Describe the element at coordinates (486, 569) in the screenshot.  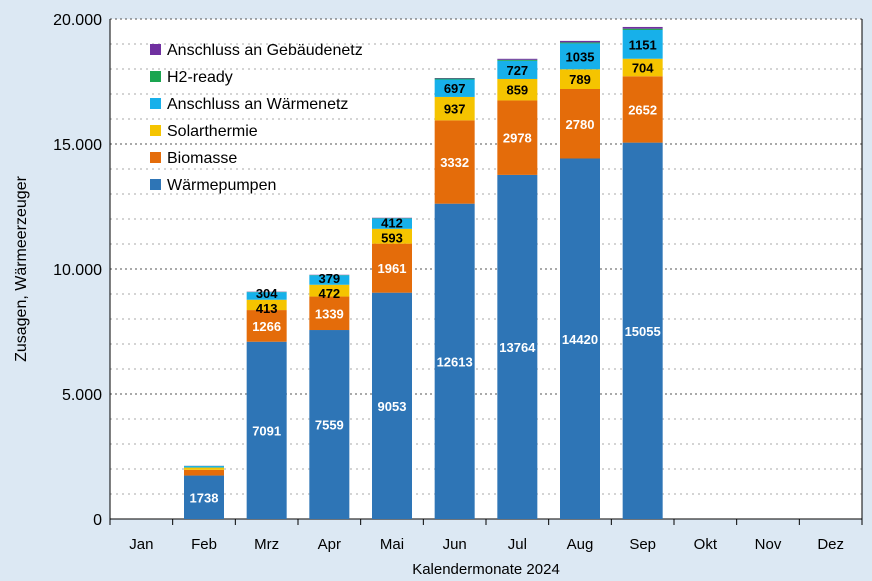
I see `x-axis-title: Kalendermonate 2024` at that location.